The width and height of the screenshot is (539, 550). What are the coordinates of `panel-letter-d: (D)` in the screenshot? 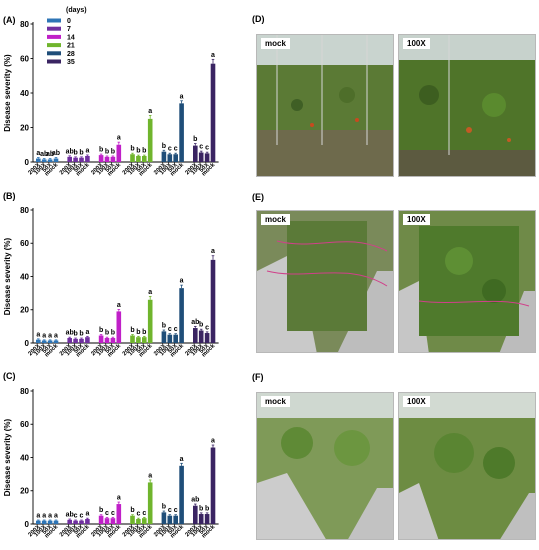 It's located at (258, 19).